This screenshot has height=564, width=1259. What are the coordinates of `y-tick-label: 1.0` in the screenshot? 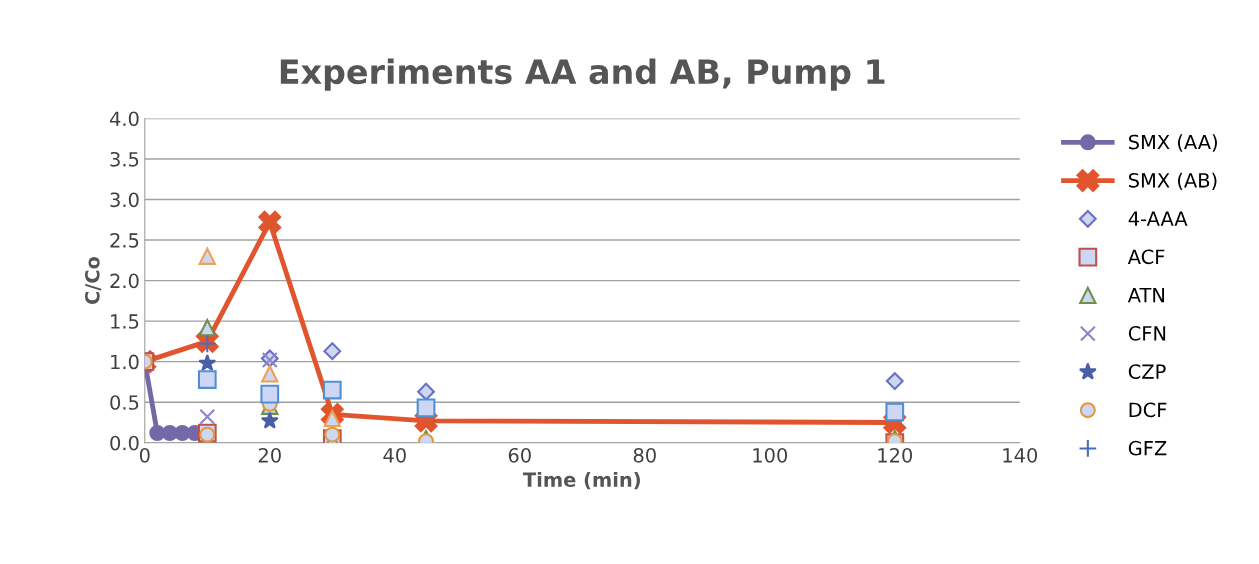 It's located at (125, 362).